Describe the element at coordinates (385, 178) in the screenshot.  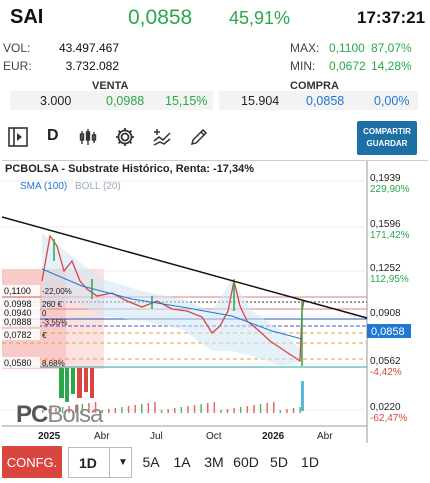
I see `price-axis-label: 0,1939` at that location.